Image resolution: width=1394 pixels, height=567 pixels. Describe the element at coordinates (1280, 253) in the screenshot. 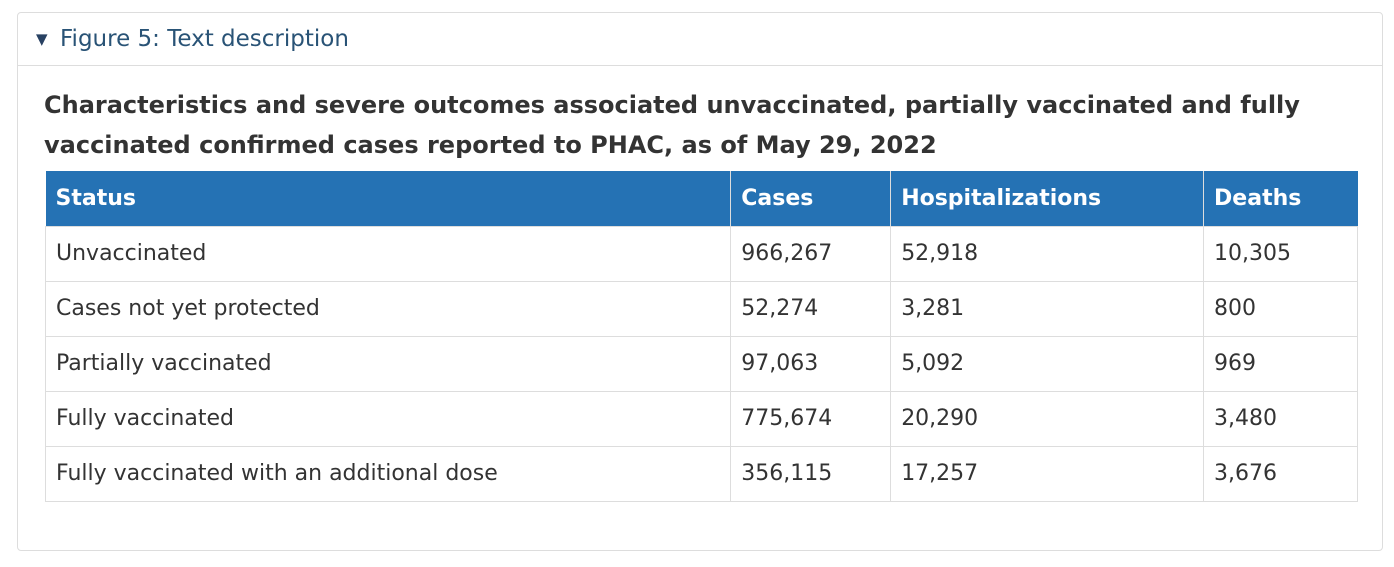

I see `cell-deaths: 10,305` at that location.